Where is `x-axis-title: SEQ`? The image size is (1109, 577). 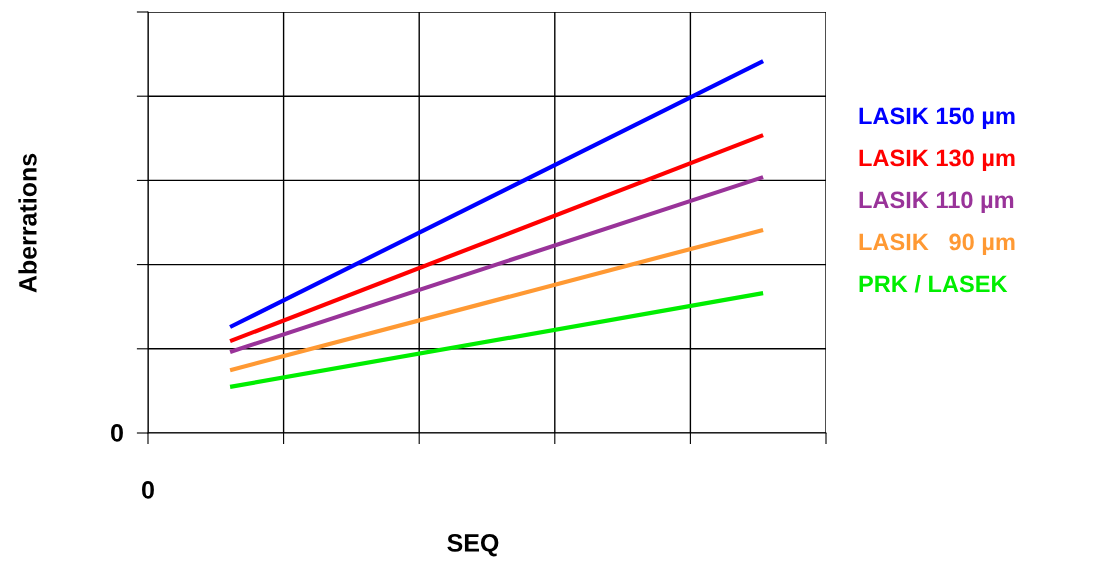
x-axis-title: SEQ is located at coordinates (473, 545).